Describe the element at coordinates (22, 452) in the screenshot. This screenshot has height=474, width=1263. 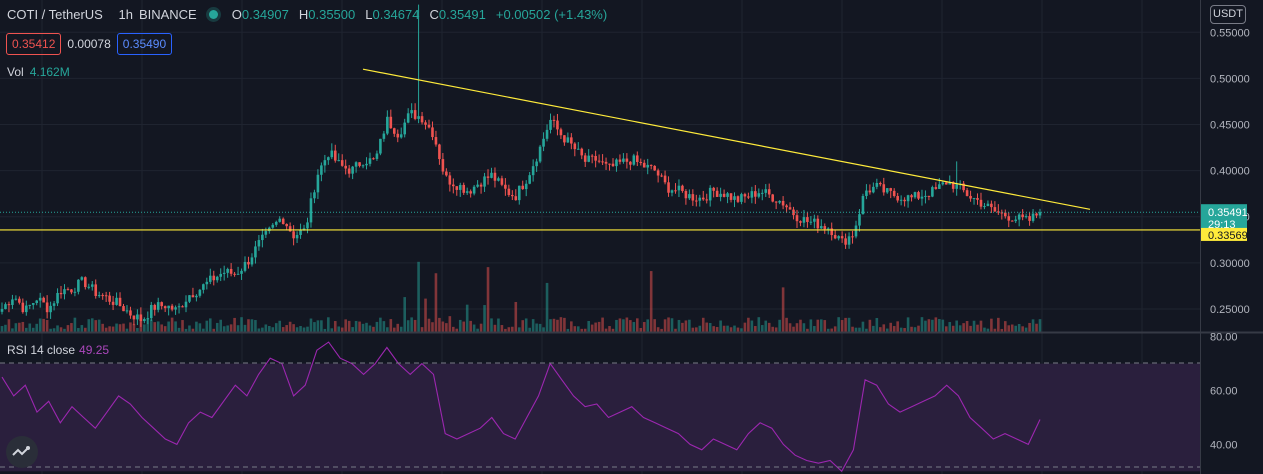
I see `tradingview-logo-icon` at that location.